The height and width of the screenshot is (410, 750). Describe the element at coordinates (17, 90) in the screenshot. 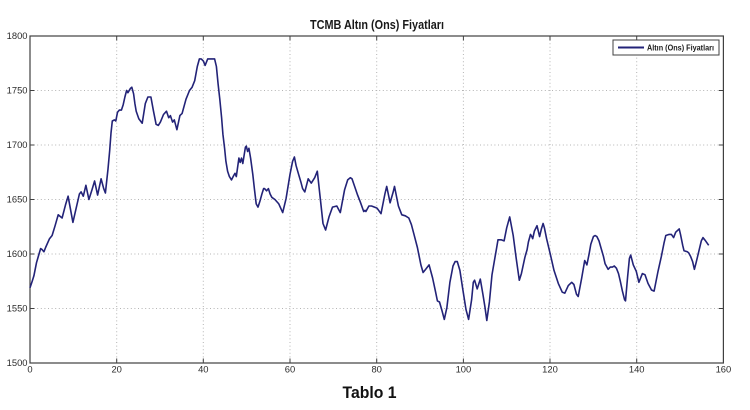

I see `svg-text: 1750` at that location.